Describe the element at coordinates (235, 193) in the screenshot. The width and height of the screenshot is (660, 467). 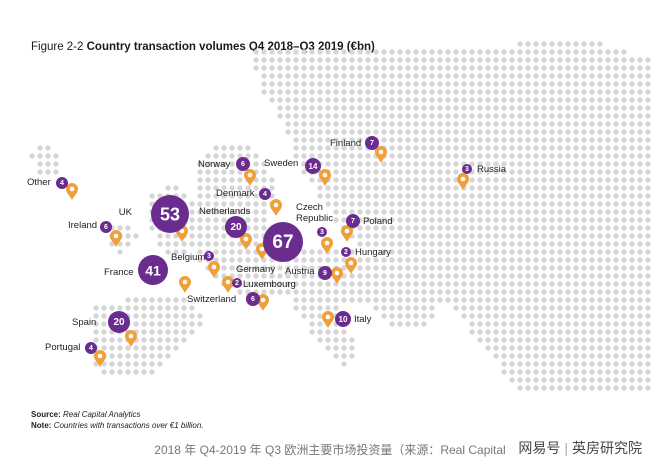
I see `country-label: Denmark` at that location.